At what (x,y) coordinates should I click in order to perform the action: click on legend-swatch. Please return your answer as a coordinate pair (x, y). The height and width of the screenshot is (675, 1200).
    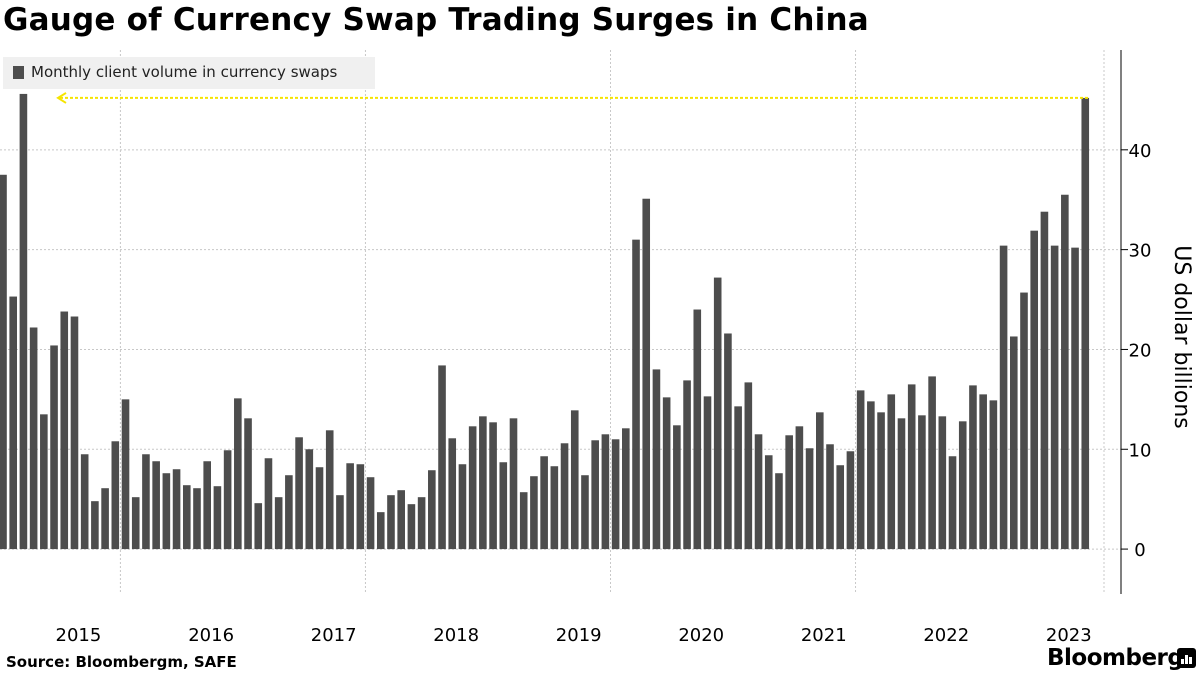
    Looking at the image, I should click on (18, 72).